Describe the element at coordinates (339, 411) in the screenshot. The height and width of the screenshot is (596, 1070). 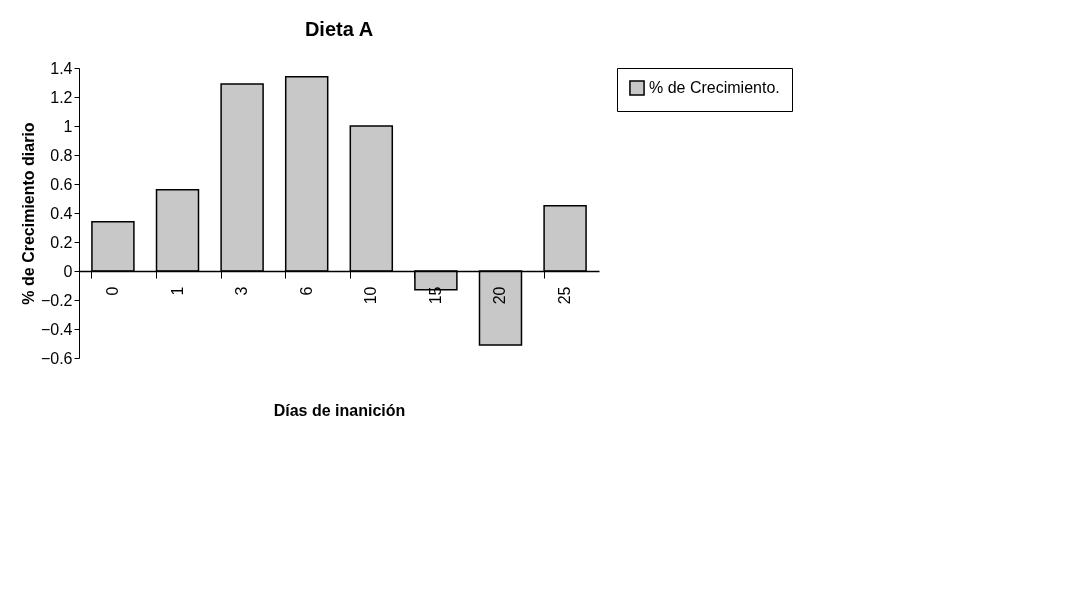
I see `x-axis-title: Días de inanición` at that location.